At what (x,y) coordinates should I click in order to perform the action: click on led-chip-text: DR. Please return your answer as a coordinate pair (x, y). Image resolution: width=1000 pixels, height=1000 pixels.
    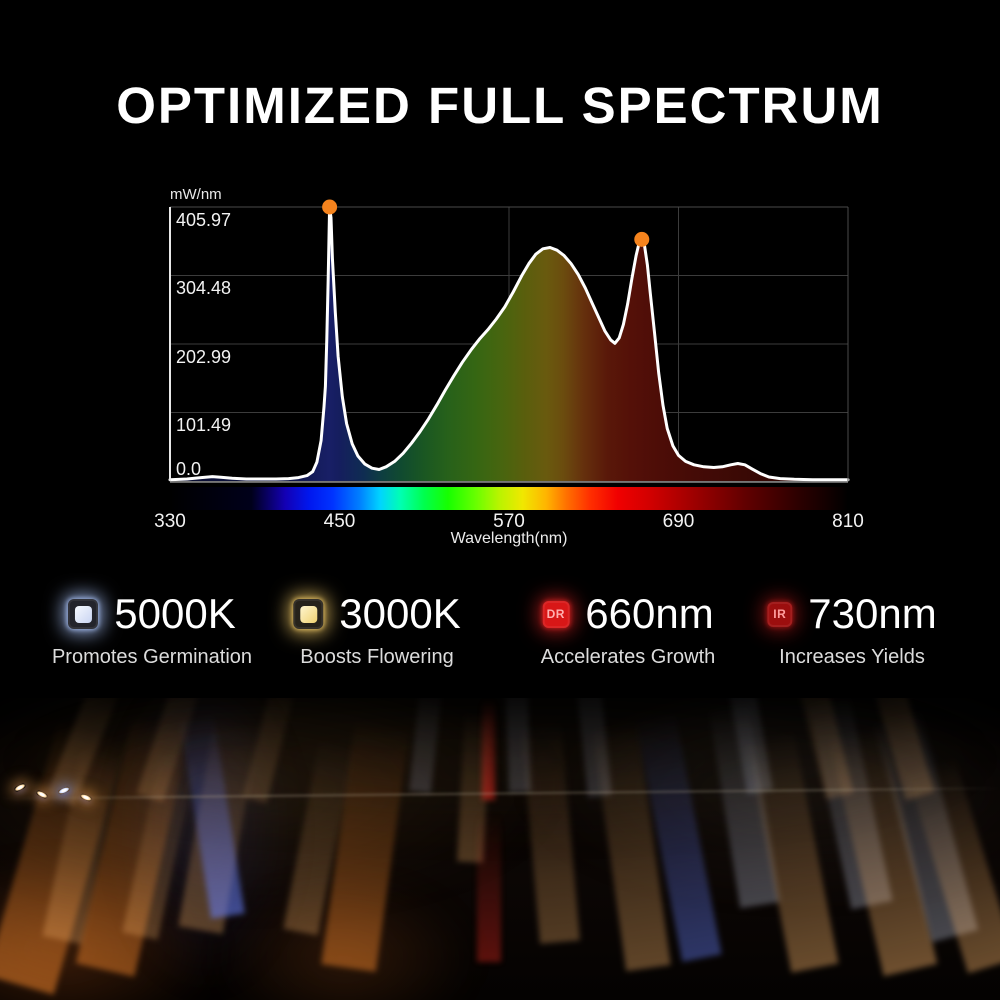
    Looking at the image, I should click on (555, 614).